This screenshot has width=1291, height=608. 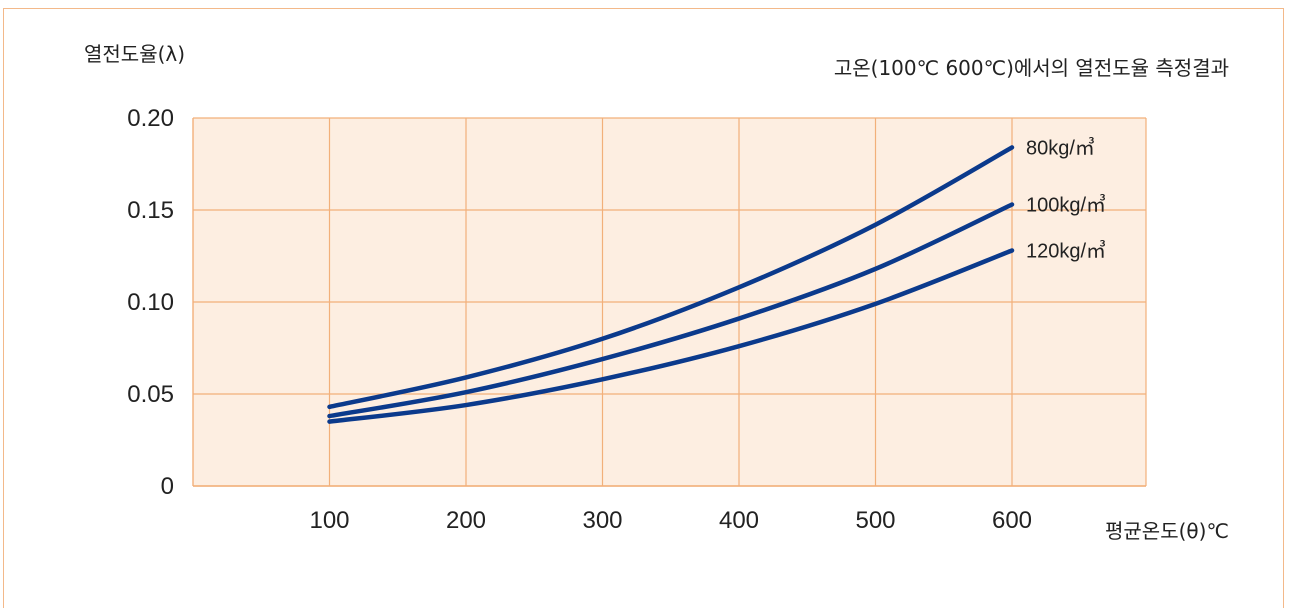 I want to click on x-tick-label-400: 400, so click(x=739, y=520).